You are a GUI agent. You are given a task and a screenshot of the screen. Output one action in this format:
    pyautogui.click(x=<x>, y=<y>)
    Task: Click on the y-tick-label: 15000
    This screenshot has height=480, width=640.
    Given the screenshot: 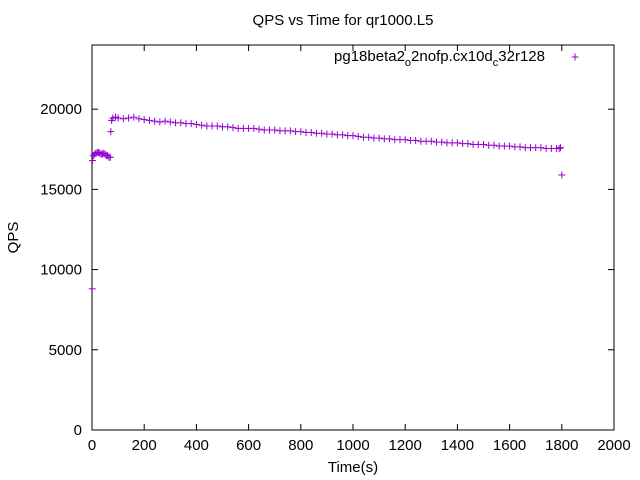 What is the action you would take?
    pyautogui.click(x=61, y=189)
    